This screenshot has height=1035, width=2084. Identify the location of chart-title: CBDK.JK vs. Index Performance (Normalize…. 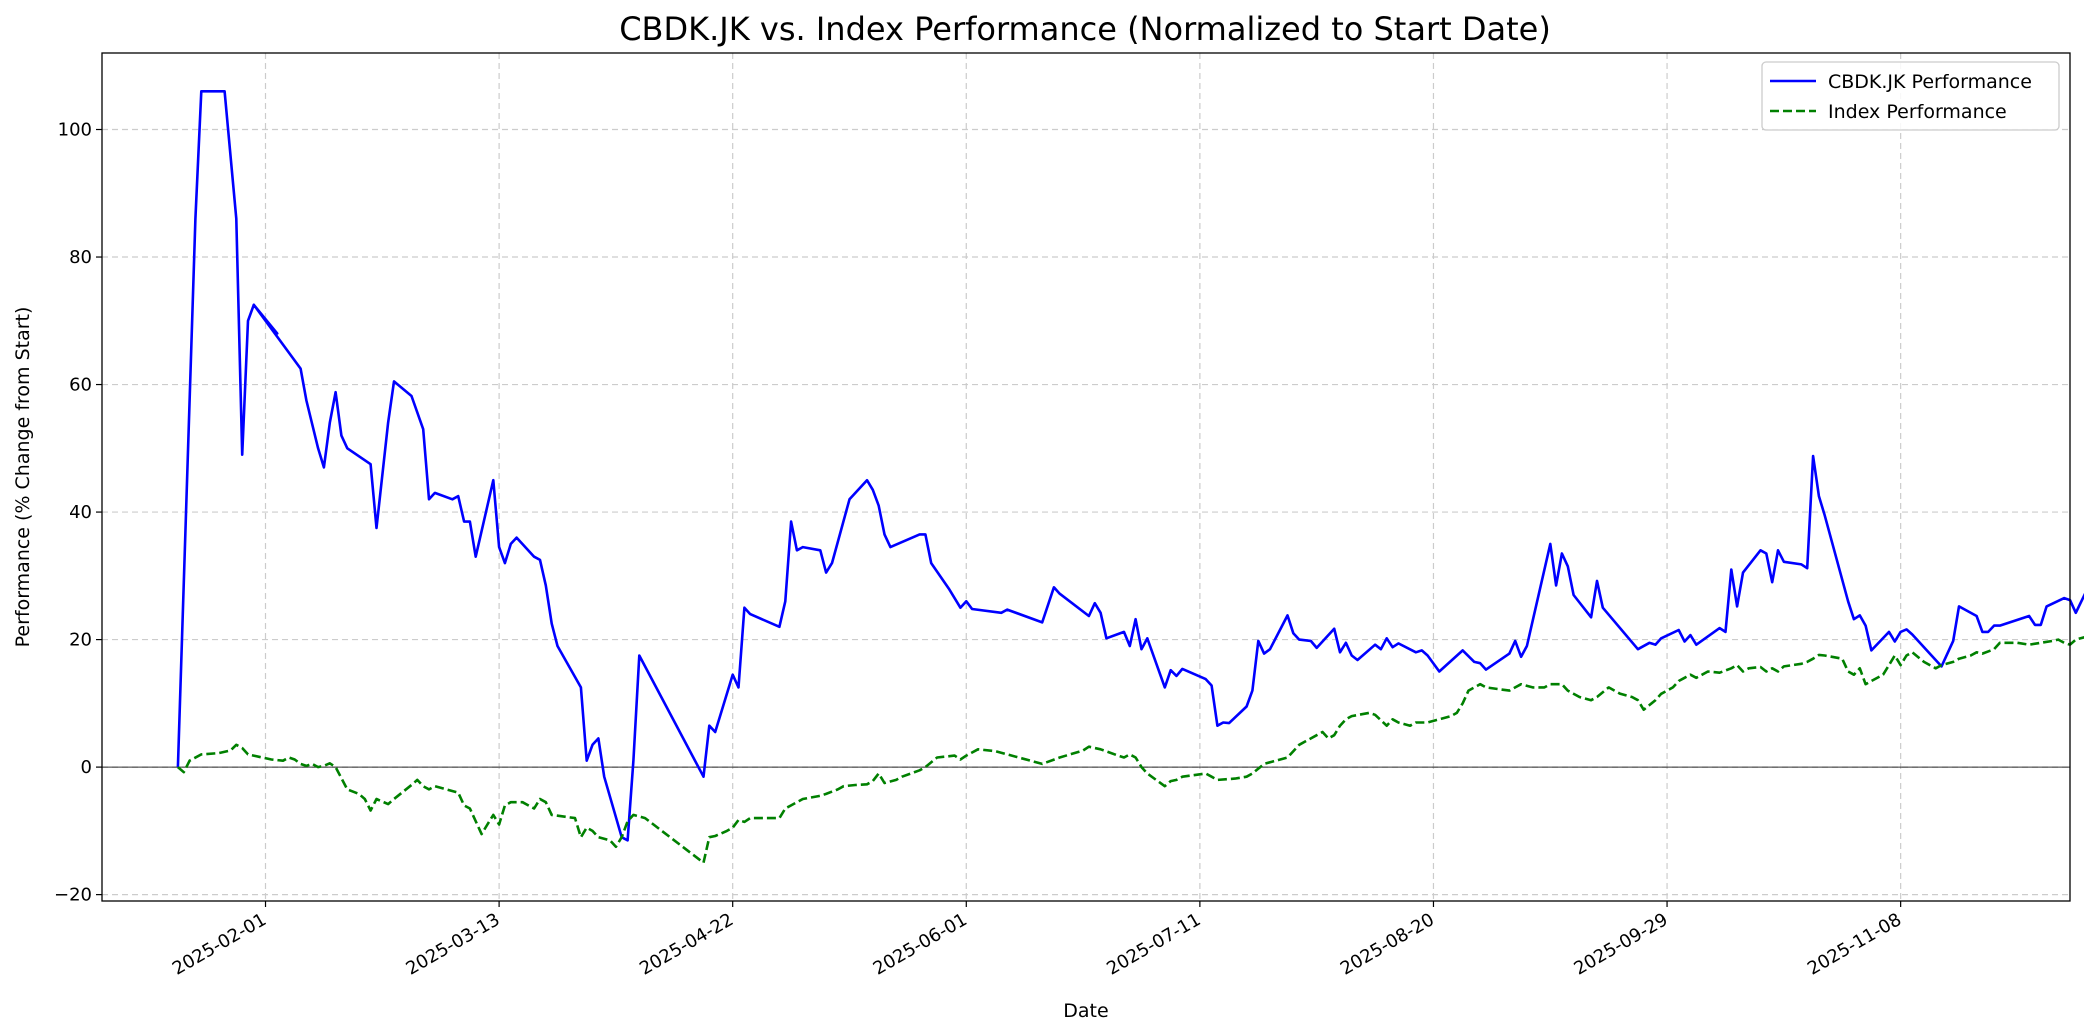
(1085, 29).